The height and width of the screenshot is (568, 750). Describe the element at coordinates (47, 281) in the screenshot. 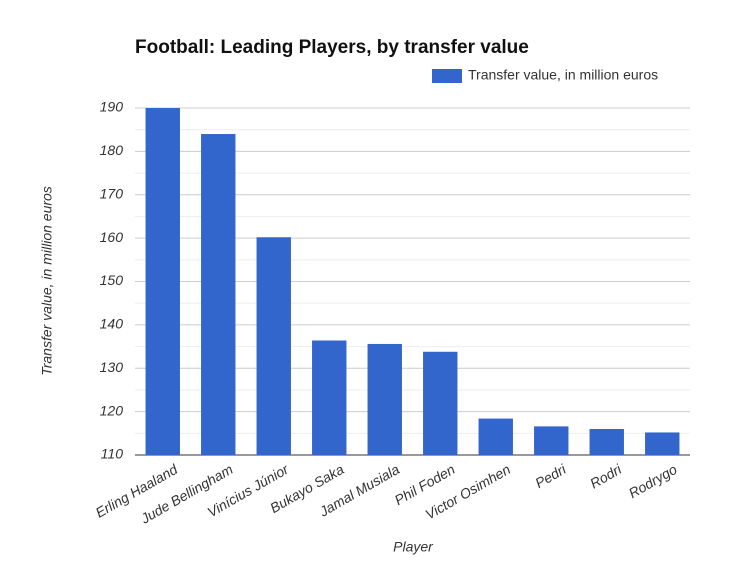

I see `y-axis-title: Transfer value, in million euros` at that location.